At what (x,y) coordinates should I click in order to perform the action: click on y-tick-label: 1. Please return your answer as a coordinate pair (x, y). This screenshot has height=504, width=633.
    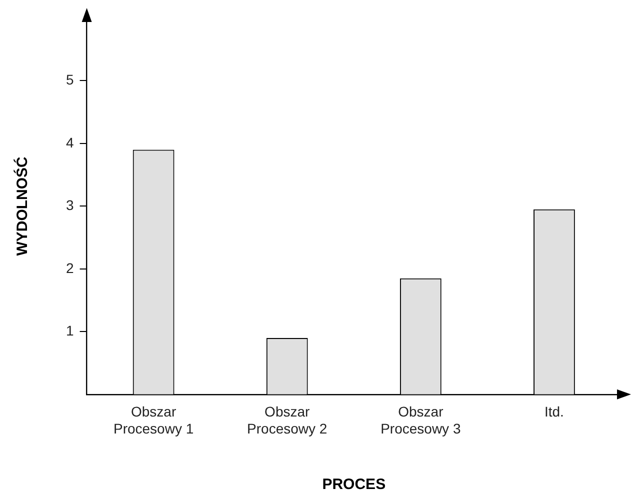
    Looking at the image, I should click on (70, 330).